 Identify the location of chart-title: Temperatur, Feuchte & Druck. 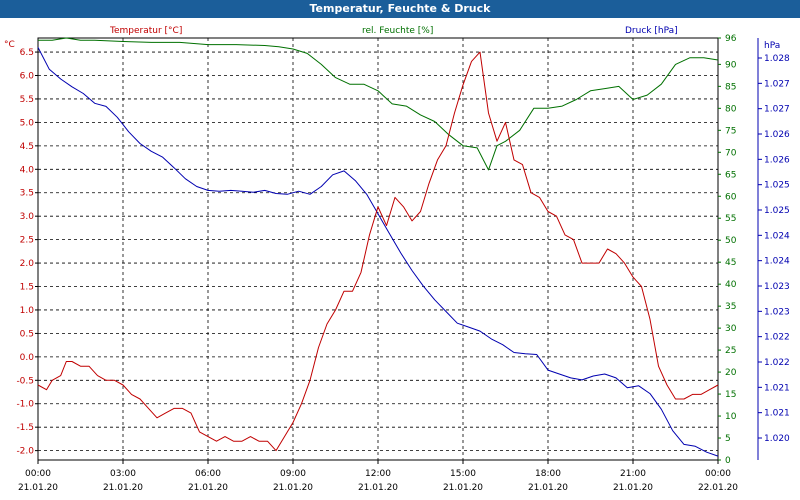
(400, 9).